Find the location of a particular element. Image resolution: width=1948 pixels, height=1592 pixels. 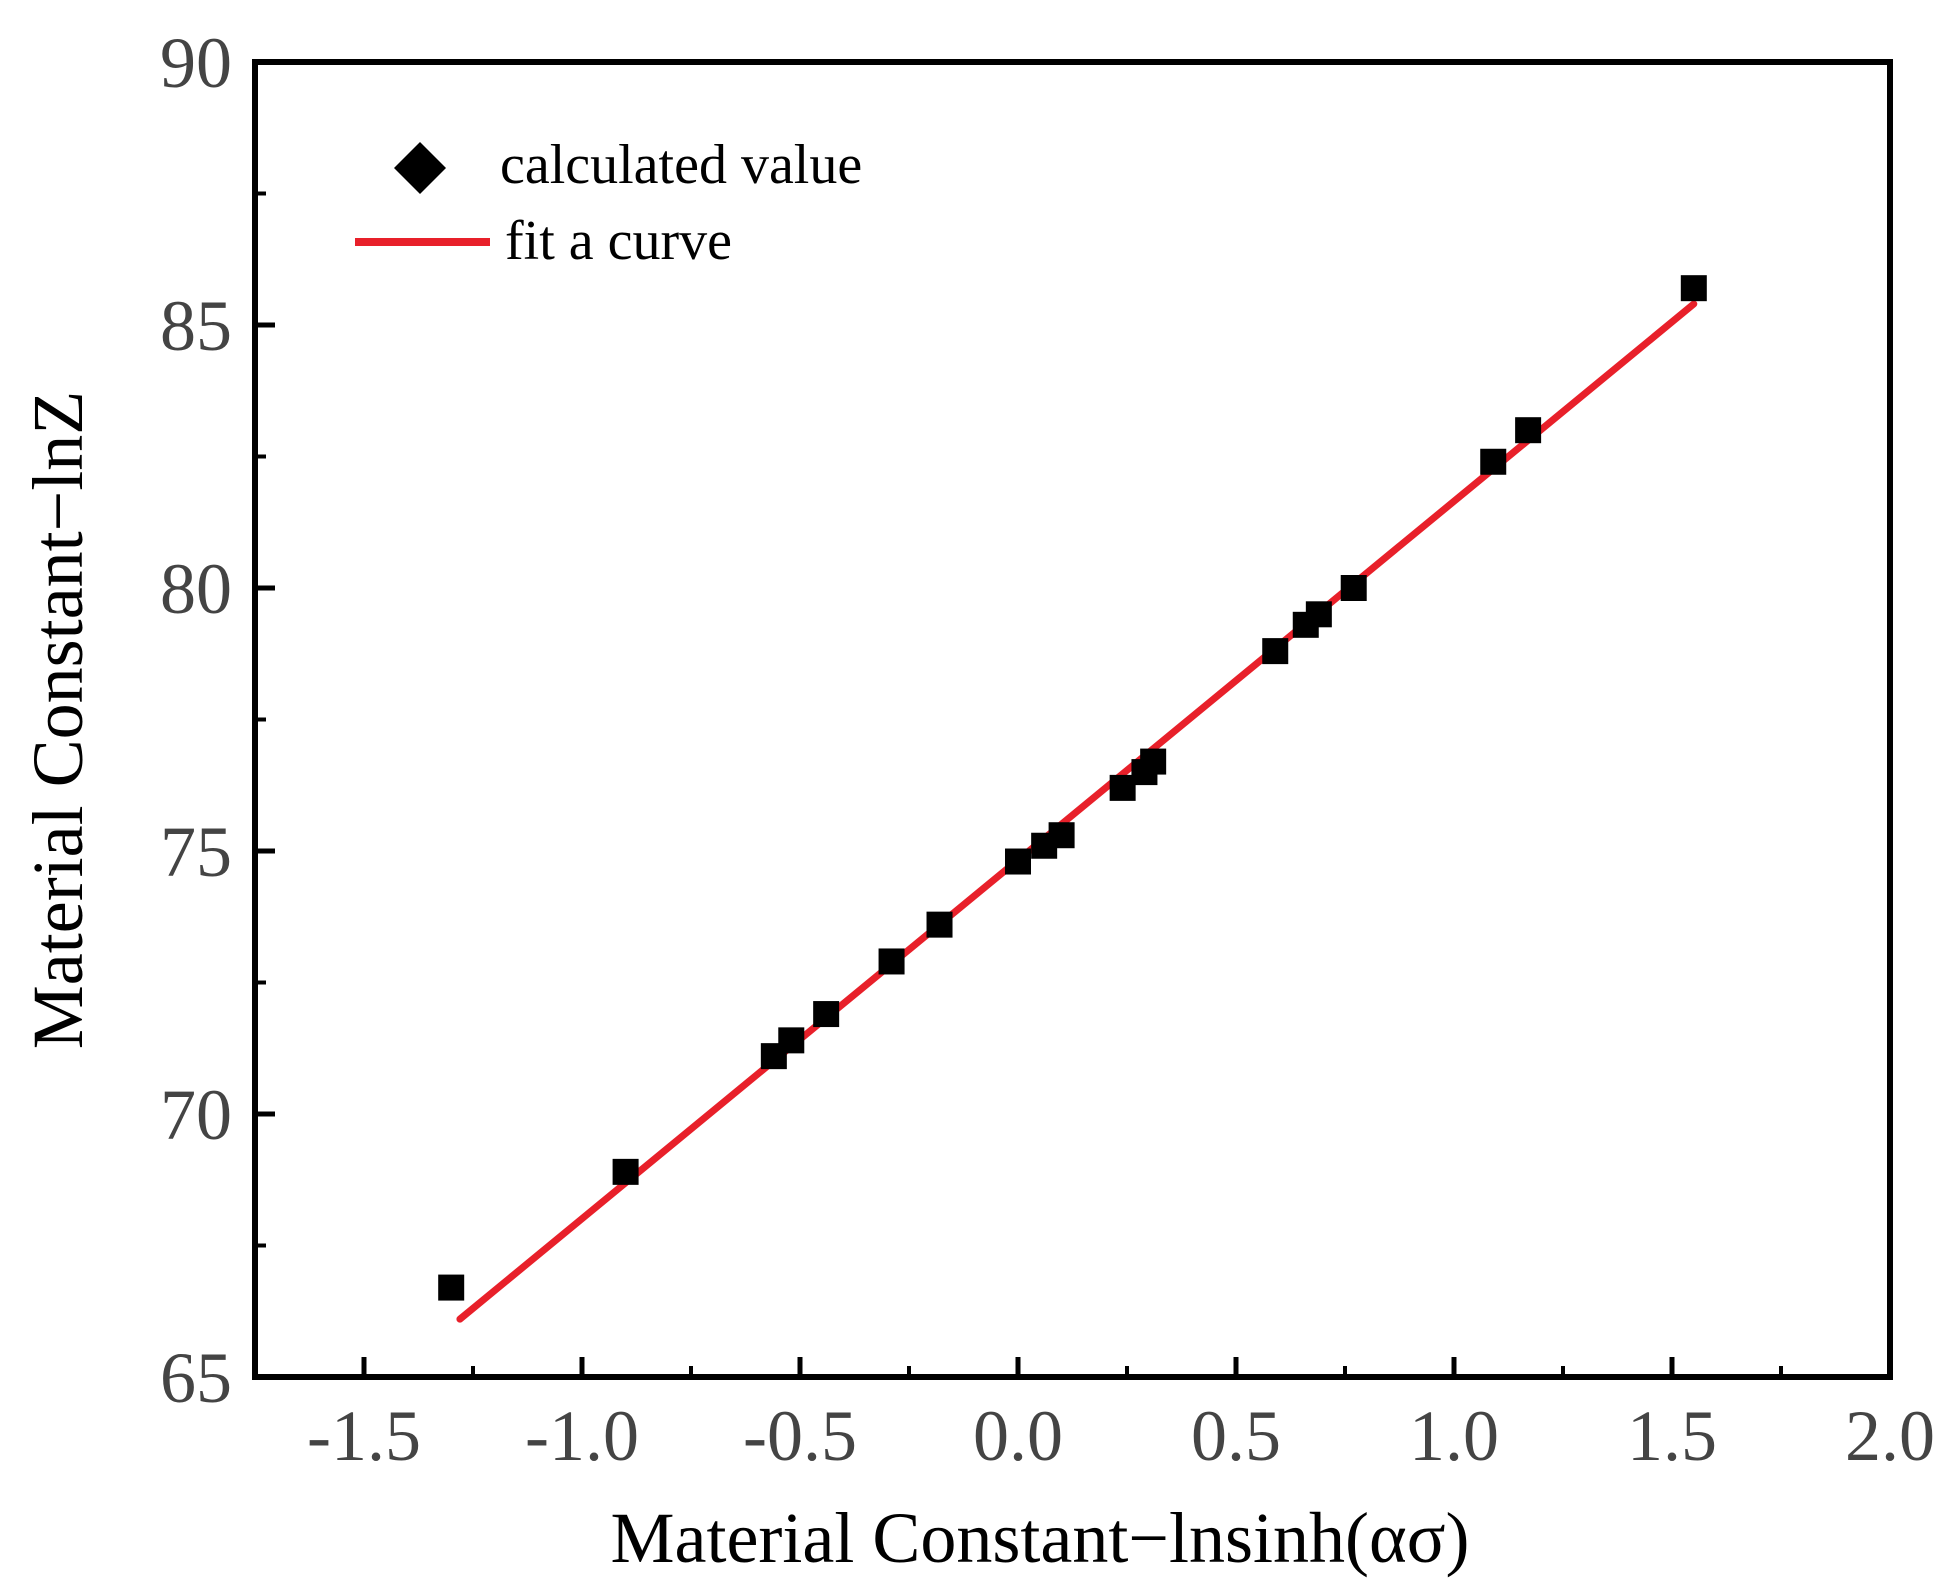

legend: calculated value fit a curve is located at coordinates (608, 203).